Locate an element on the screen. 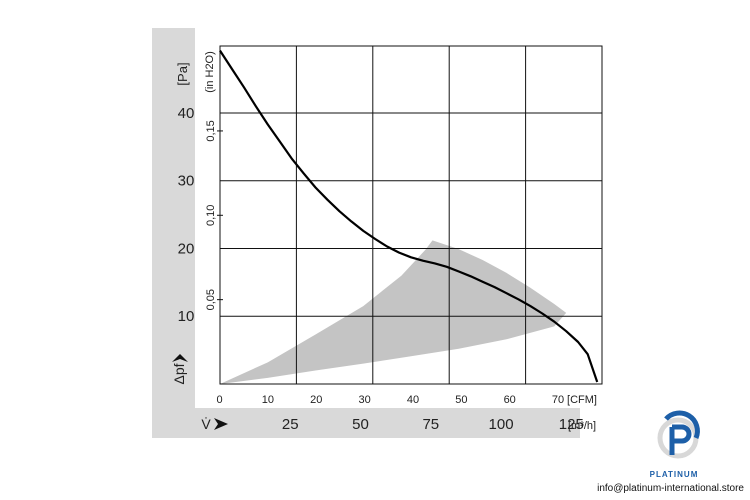 The width and height of the screenshot is (750, 500). y2-tick-label: 0,05 is located at coordinates (211, 299).